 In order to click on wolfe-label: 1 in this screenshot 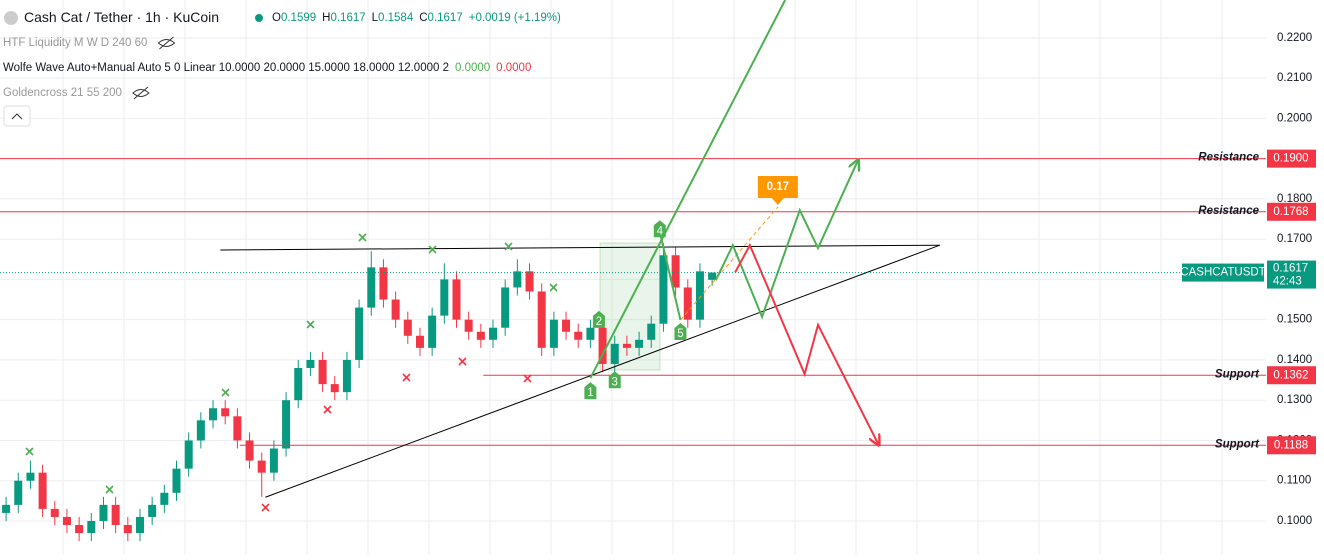, I will do `click(590, 393)`.